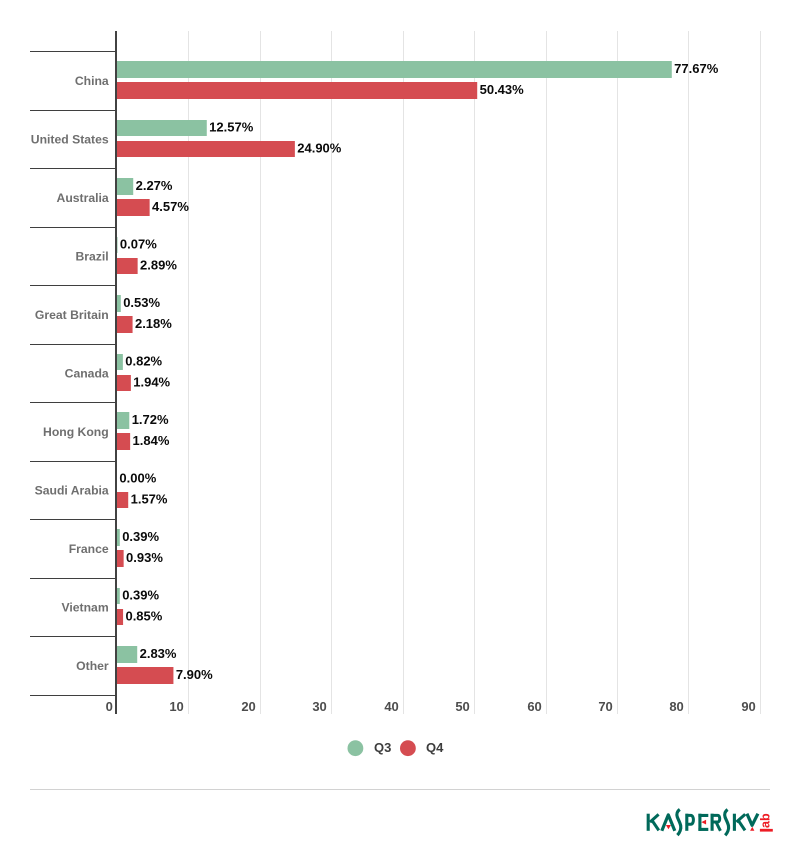 The width and height of the screenshot is (800, 861). I want to click on svg-text: China, so click(92, 81).